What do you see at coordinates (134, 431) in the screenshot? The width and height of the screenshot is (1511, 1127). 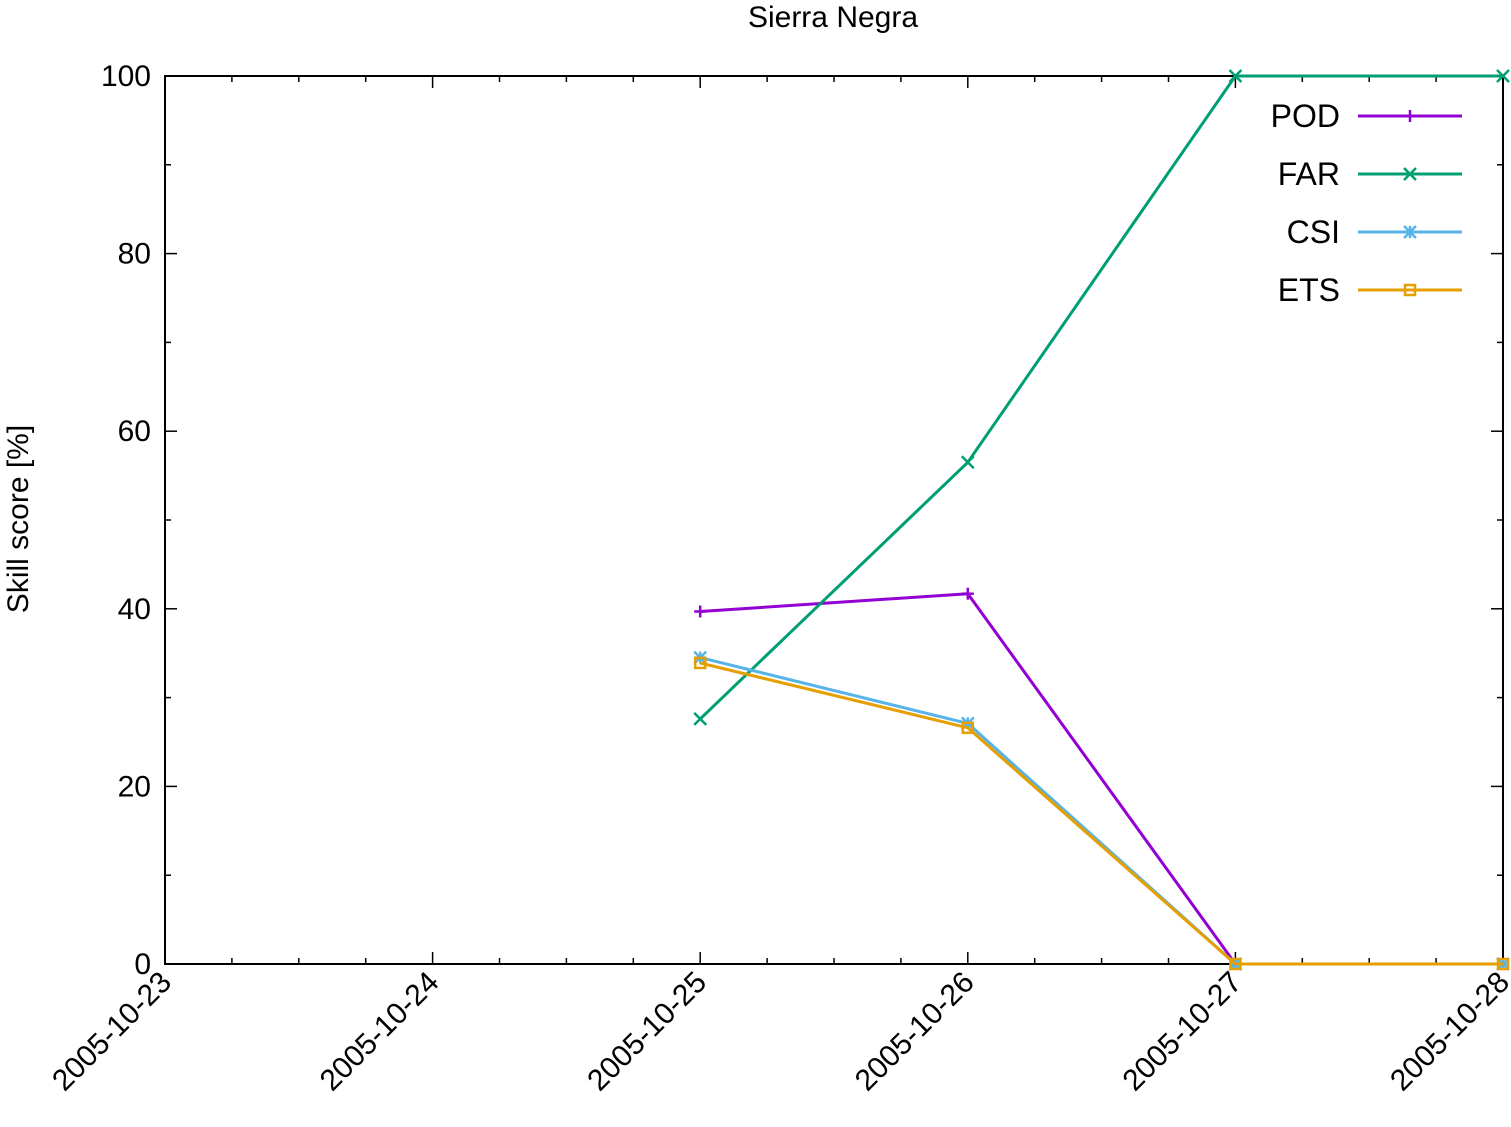 I see `y-tick-label: 60` at bounding box center [134, 431].